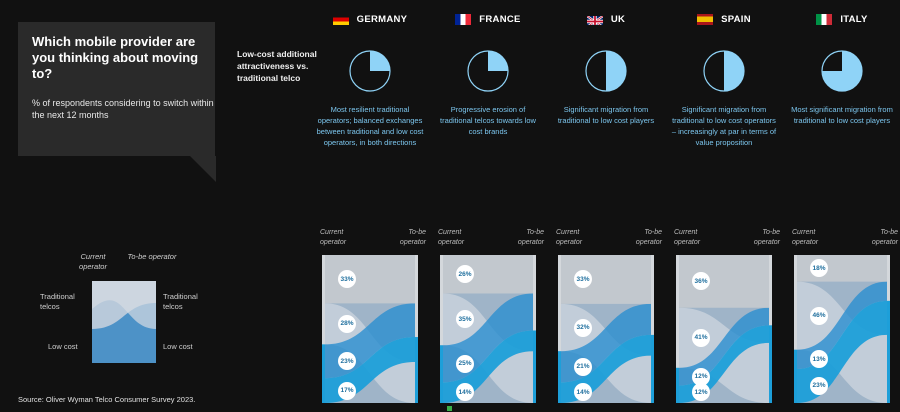 The width and height of the screenshot is (900, 412). What do you see at coordinates (347, 323) in the screenshot?
I see `label-traditional-to-lowcost: 28%` at bounding box center [347, 323].